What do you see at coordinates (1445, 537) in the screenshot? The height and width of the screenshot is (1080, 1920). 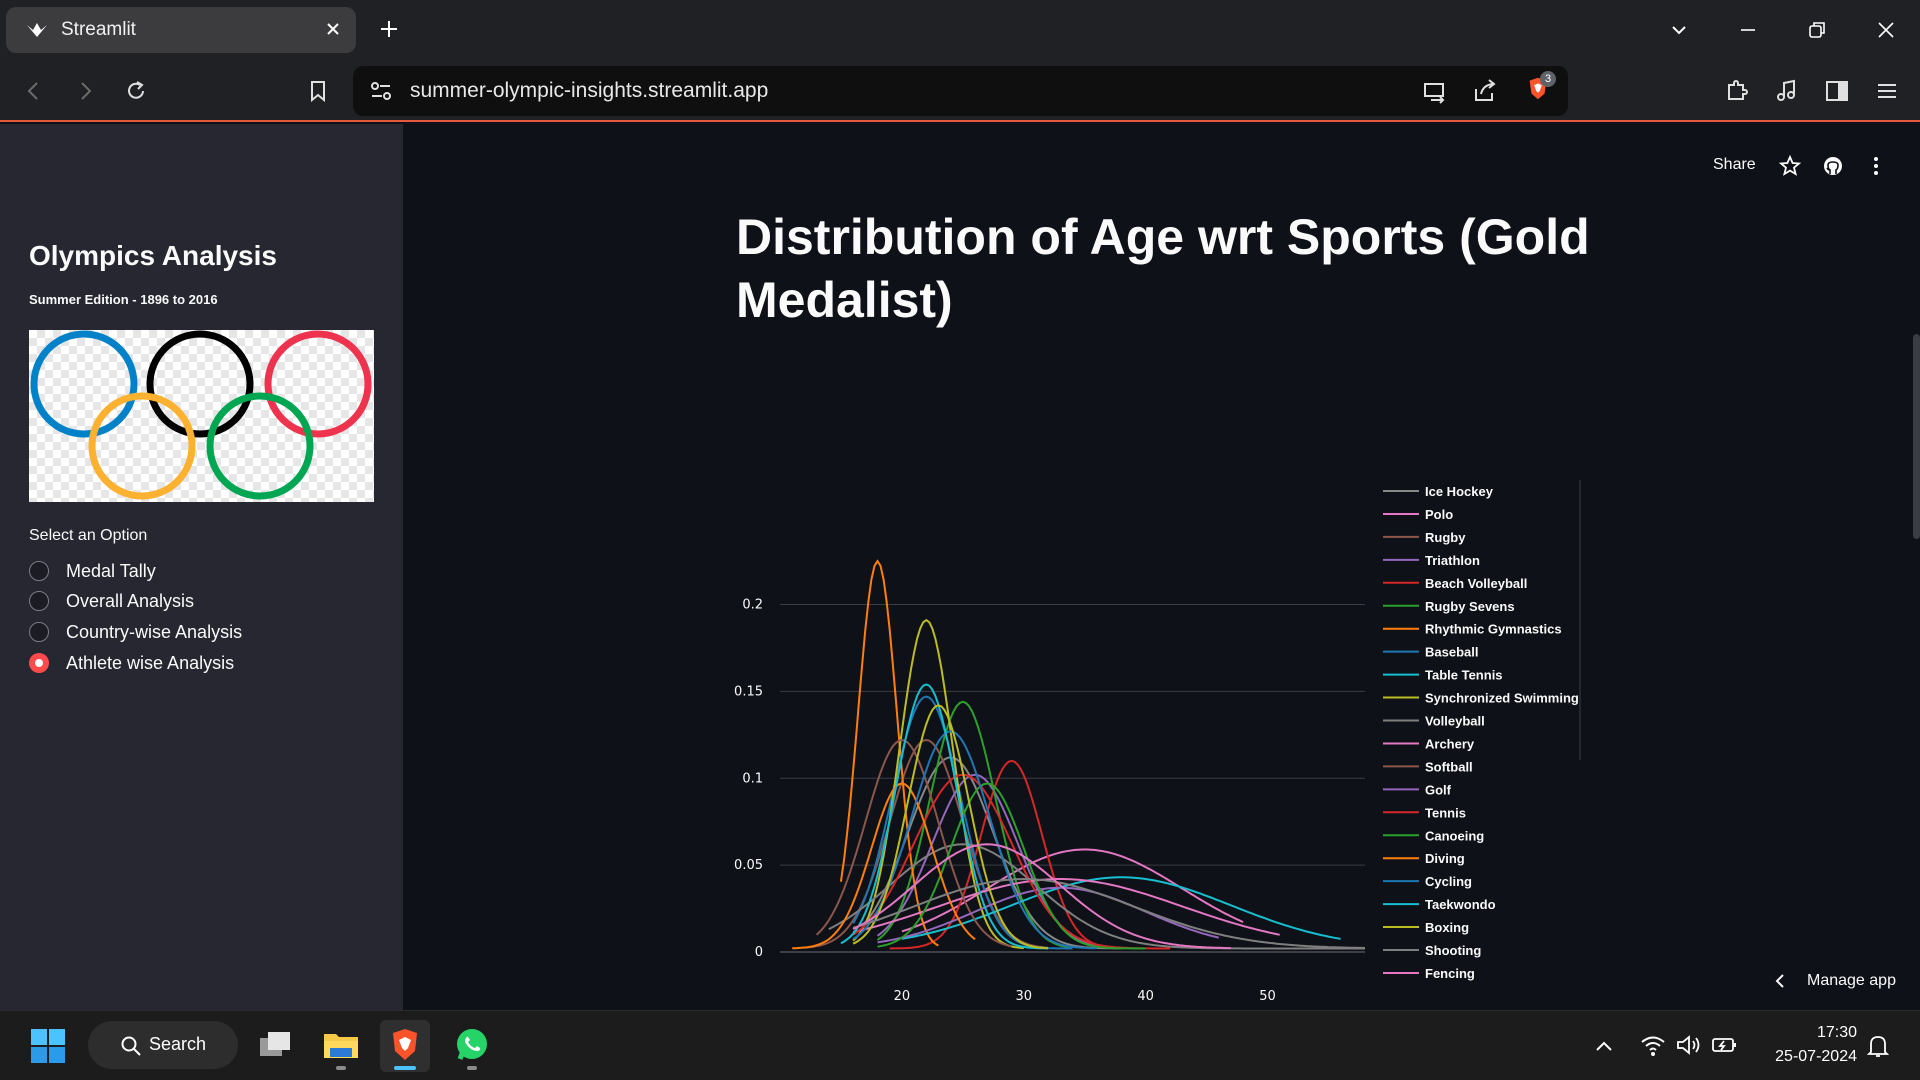 I see `legend-label: Rugby` at bounding box center [1445, 537].